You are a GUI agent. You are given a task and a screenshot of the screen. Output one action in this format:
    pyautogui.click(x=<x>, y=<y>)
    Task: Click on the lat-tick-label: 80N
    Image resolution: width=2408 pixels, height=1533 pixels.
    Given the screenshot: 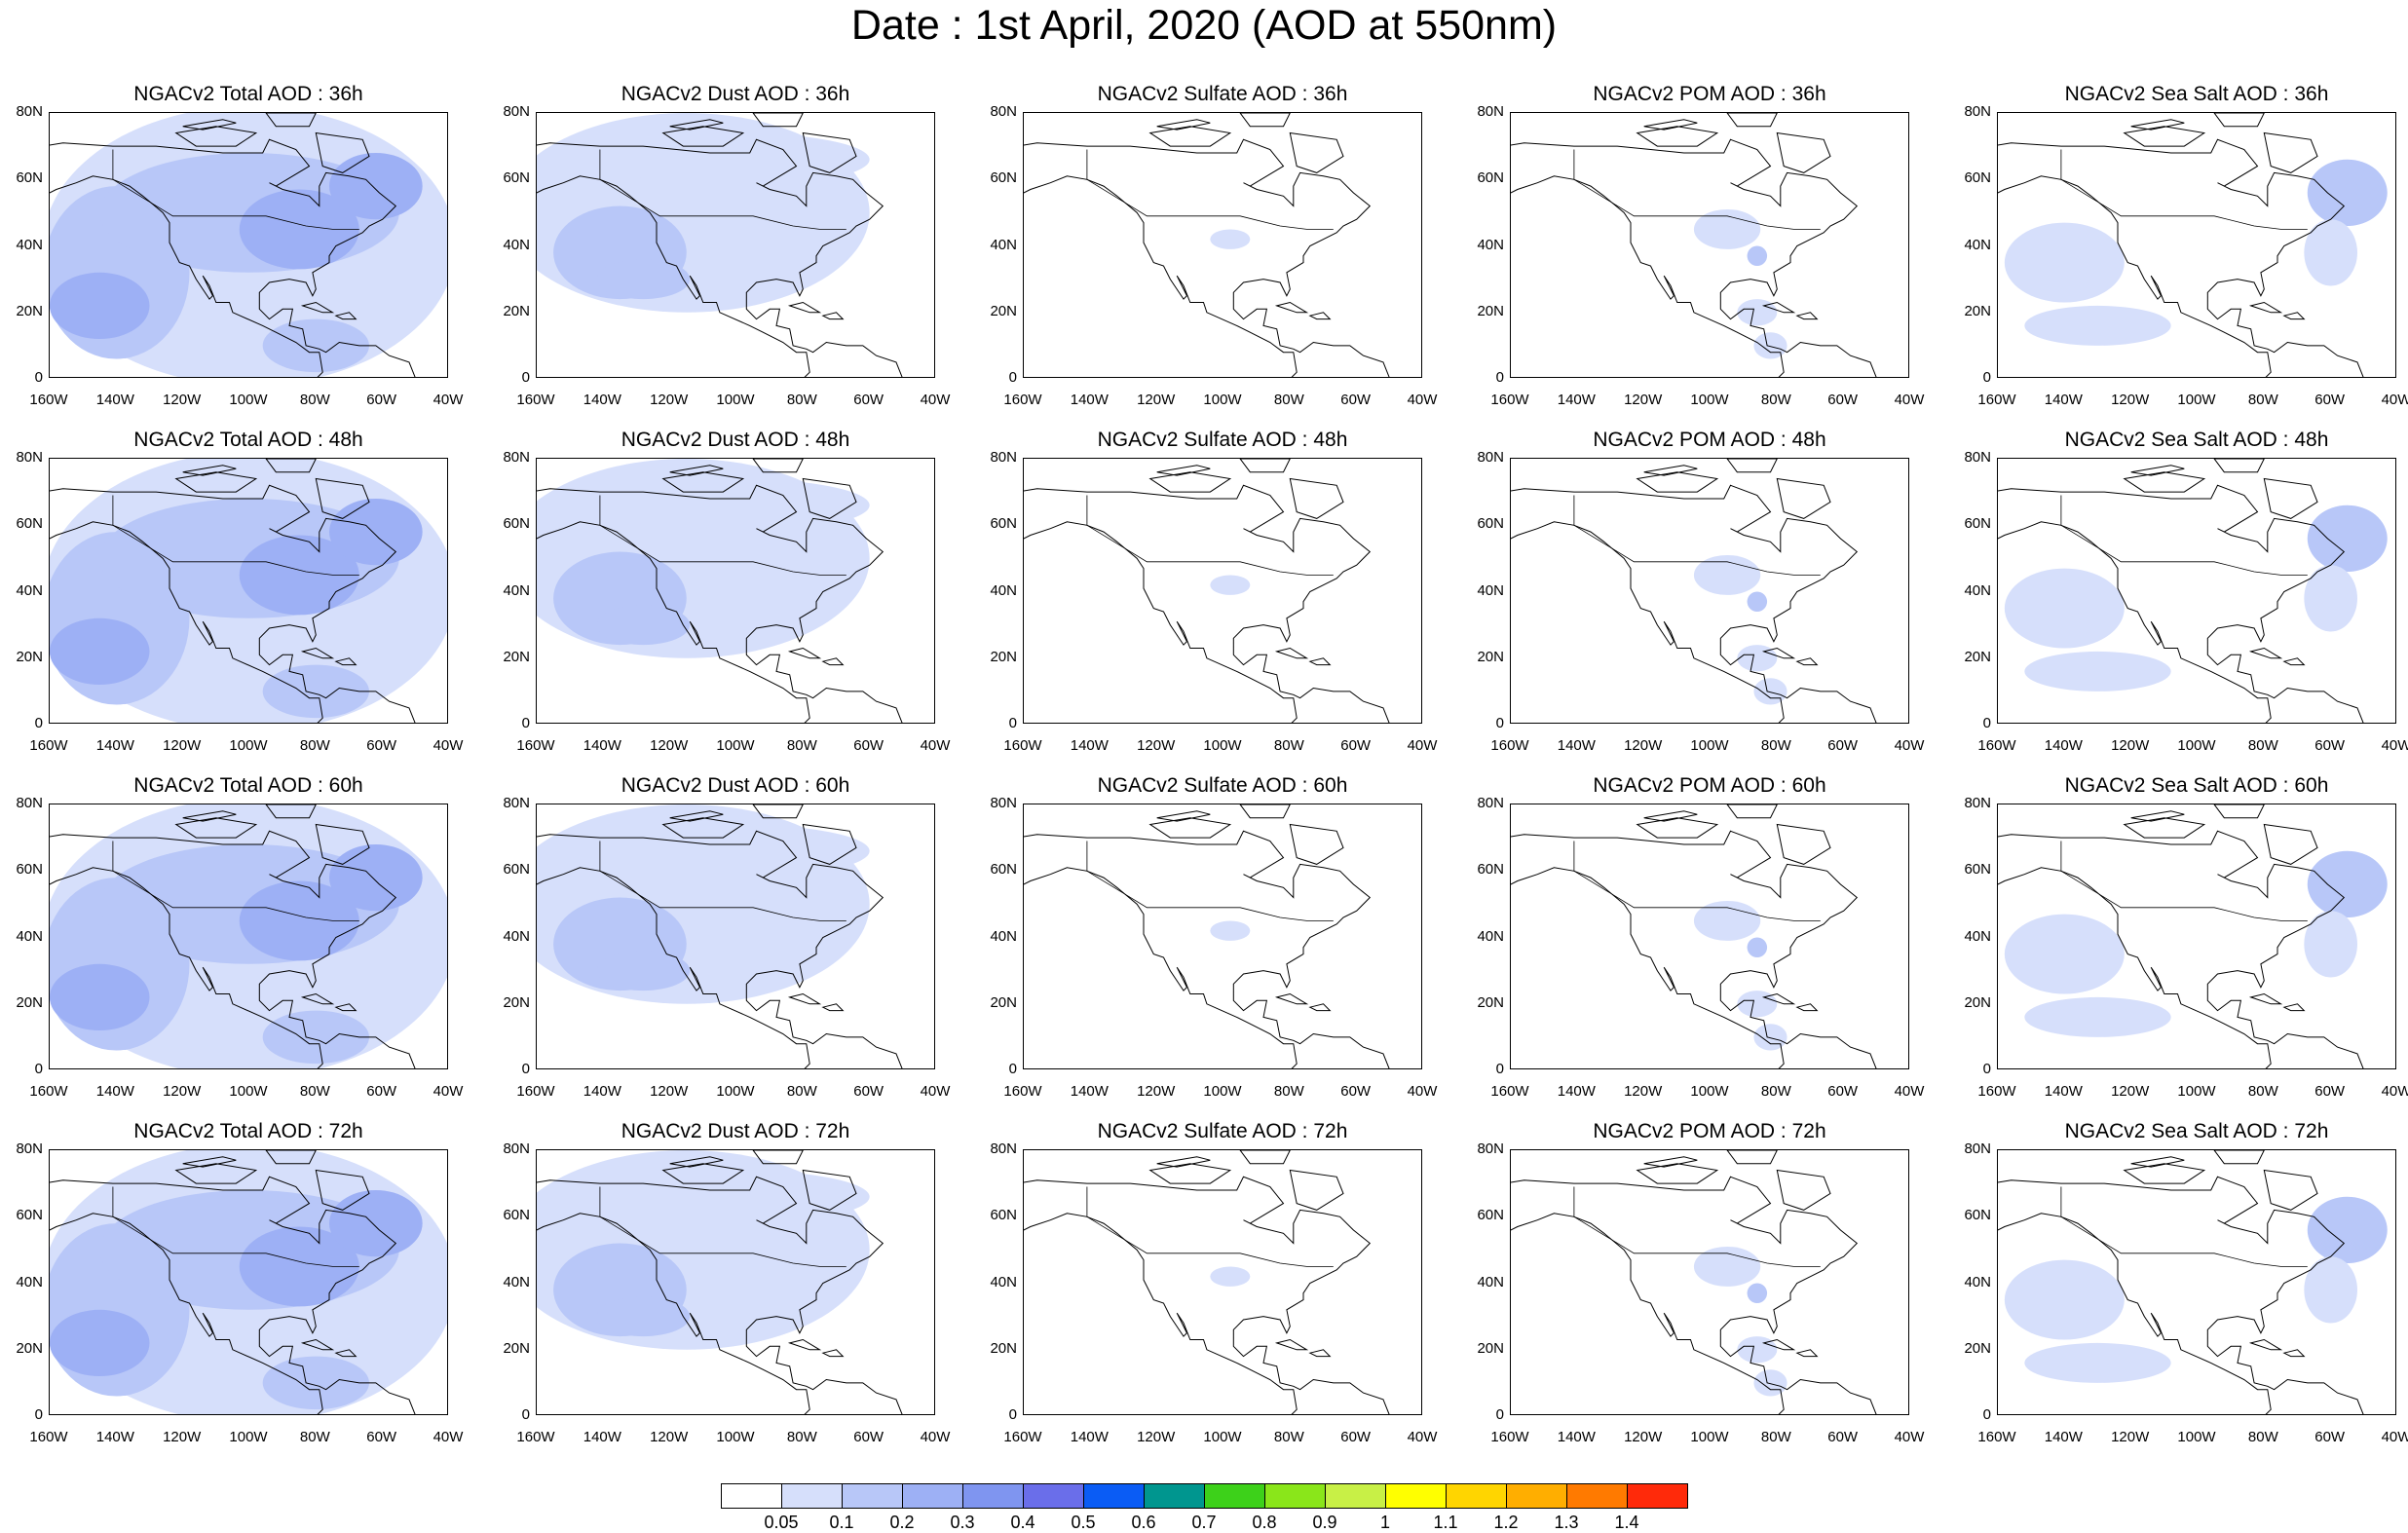 What is the action you would take?
    pyautogui.click(x=1003, y=1148)
    